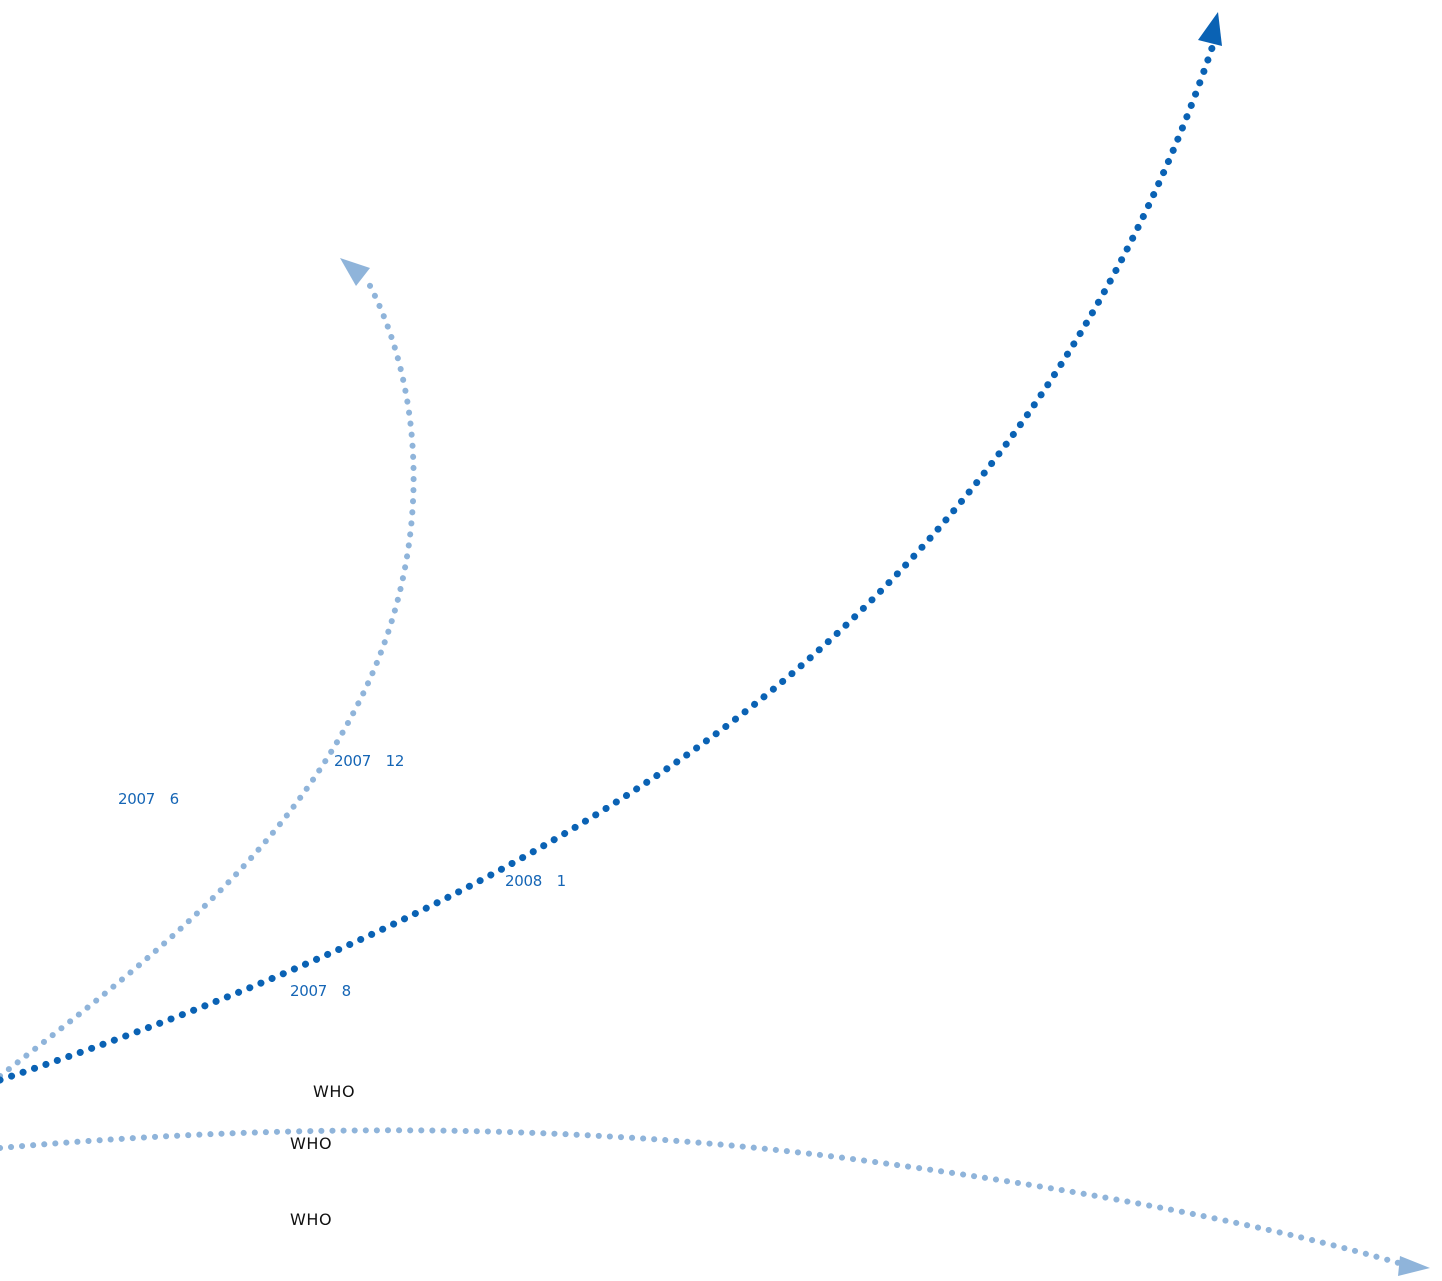  What do you see at coordinates (311, 1219) in the screenshot?
I see `who-label-3: WHO` at bounding box center [311, 1219].